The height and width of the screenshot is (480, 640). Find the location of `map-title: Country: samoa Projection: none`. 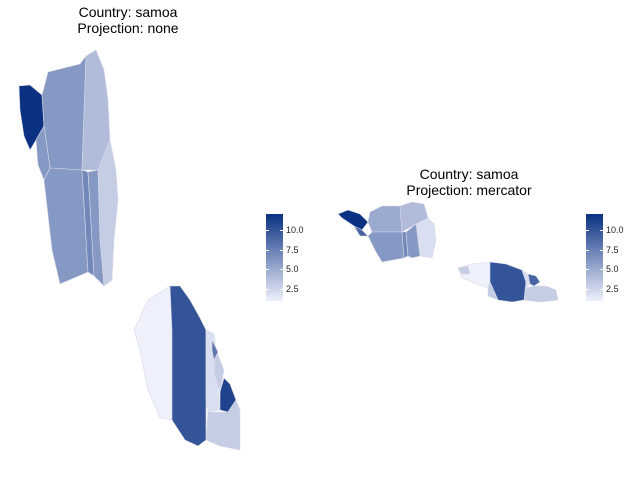

map-title: Country: samoa Projection: none is located at coordinates (128, 20).